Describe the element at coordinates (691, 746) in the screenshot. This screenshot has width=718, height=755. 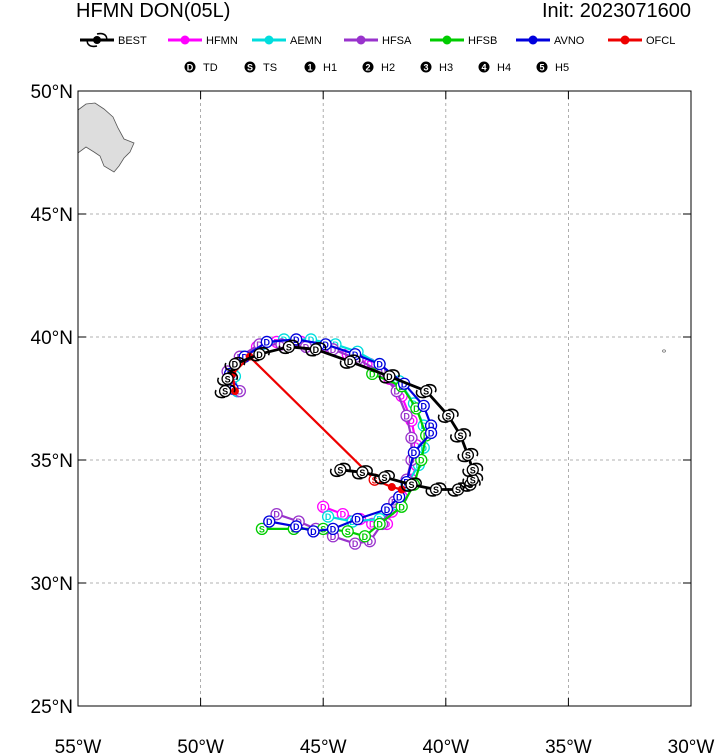
I see `x-tick-label: 30°W` at that location.